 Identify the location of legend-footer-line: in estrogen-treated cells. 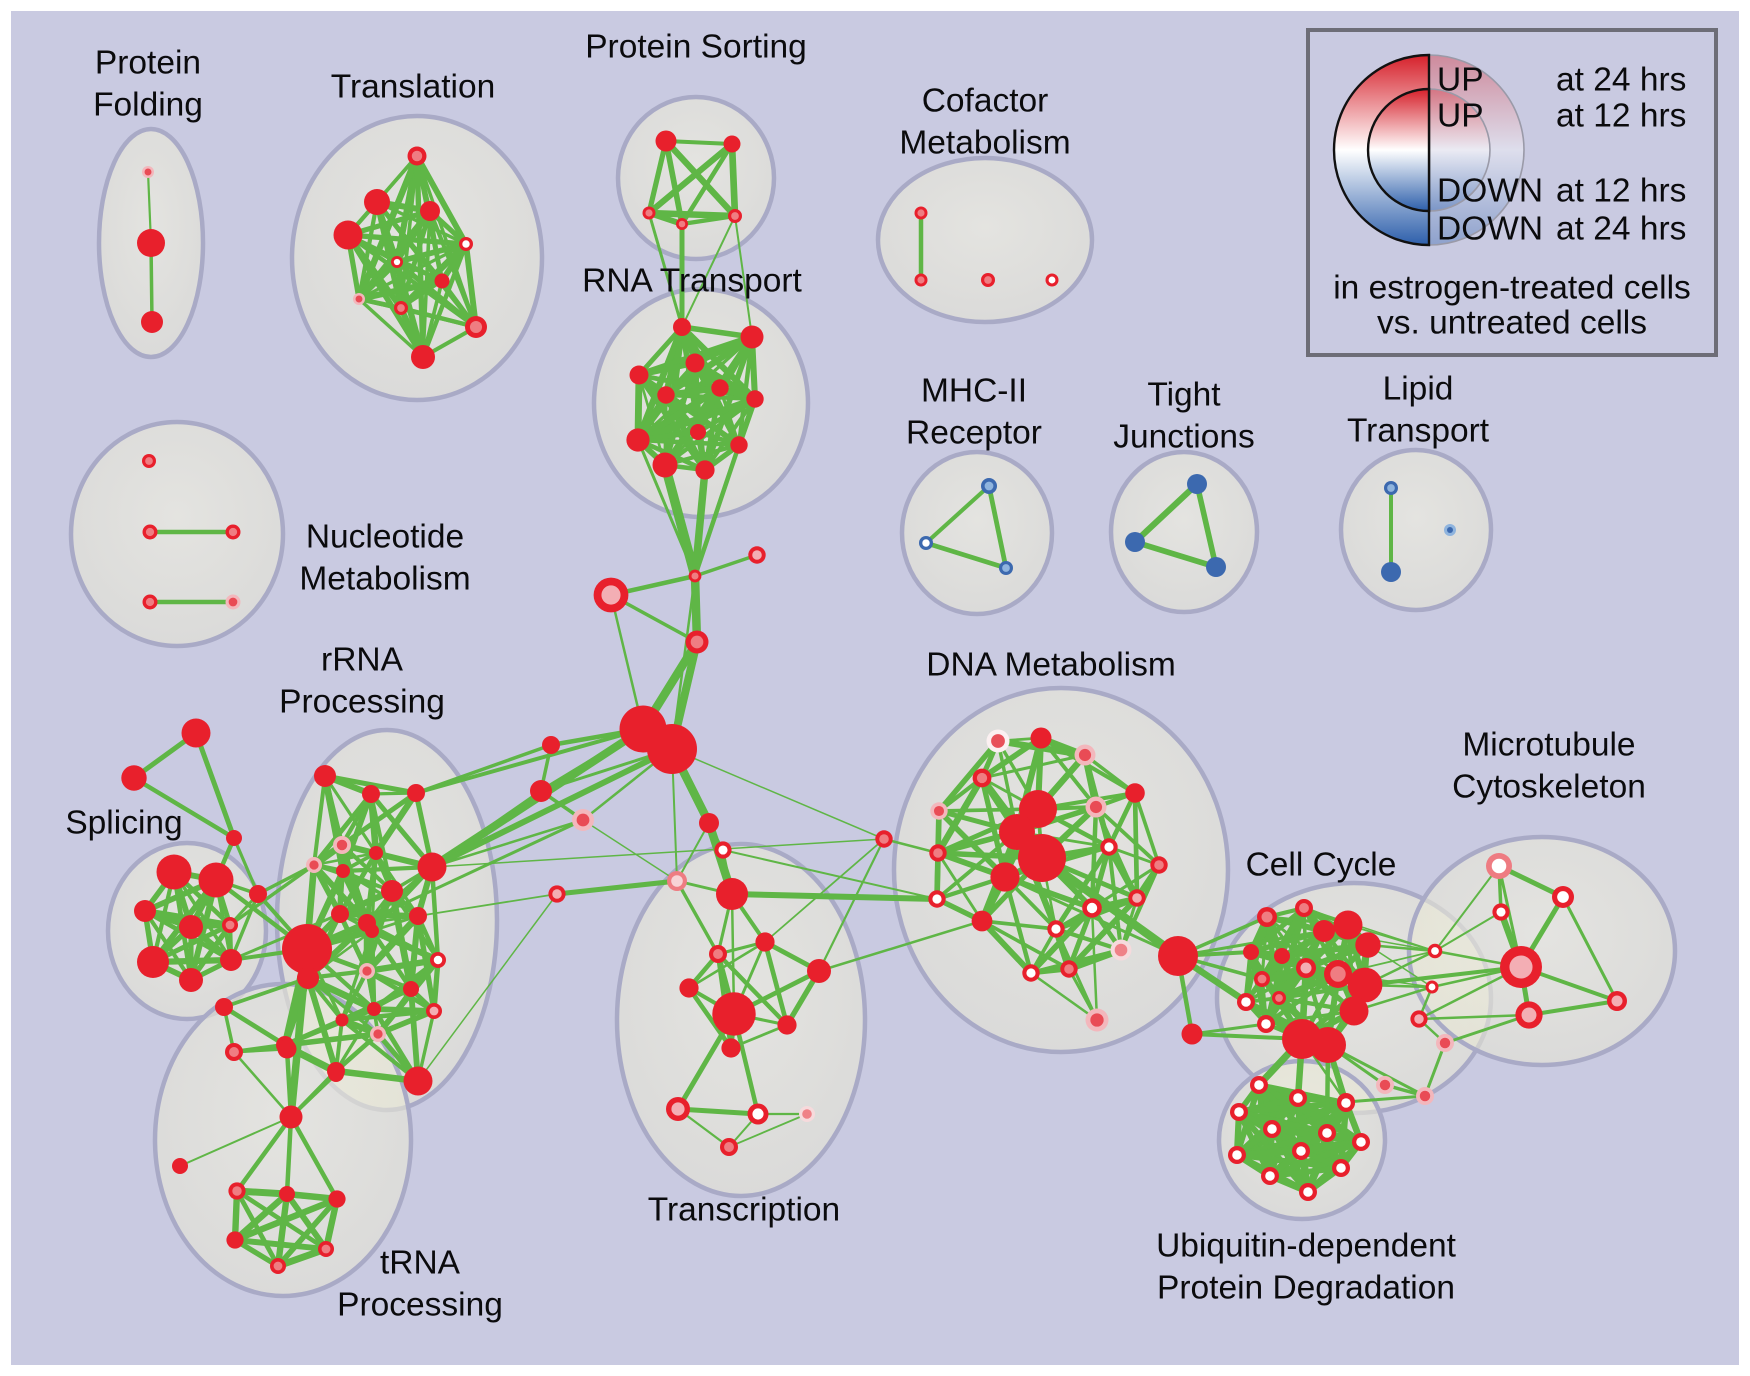
(1512, 288).